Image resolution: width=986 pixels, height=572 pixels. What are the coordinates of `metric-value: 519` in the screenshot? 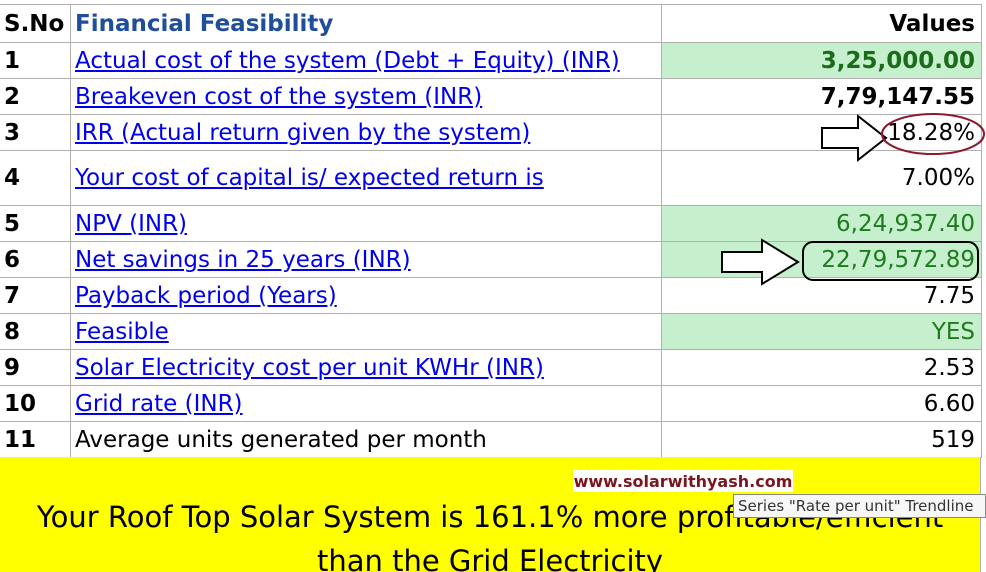 It's located at (822, 440).